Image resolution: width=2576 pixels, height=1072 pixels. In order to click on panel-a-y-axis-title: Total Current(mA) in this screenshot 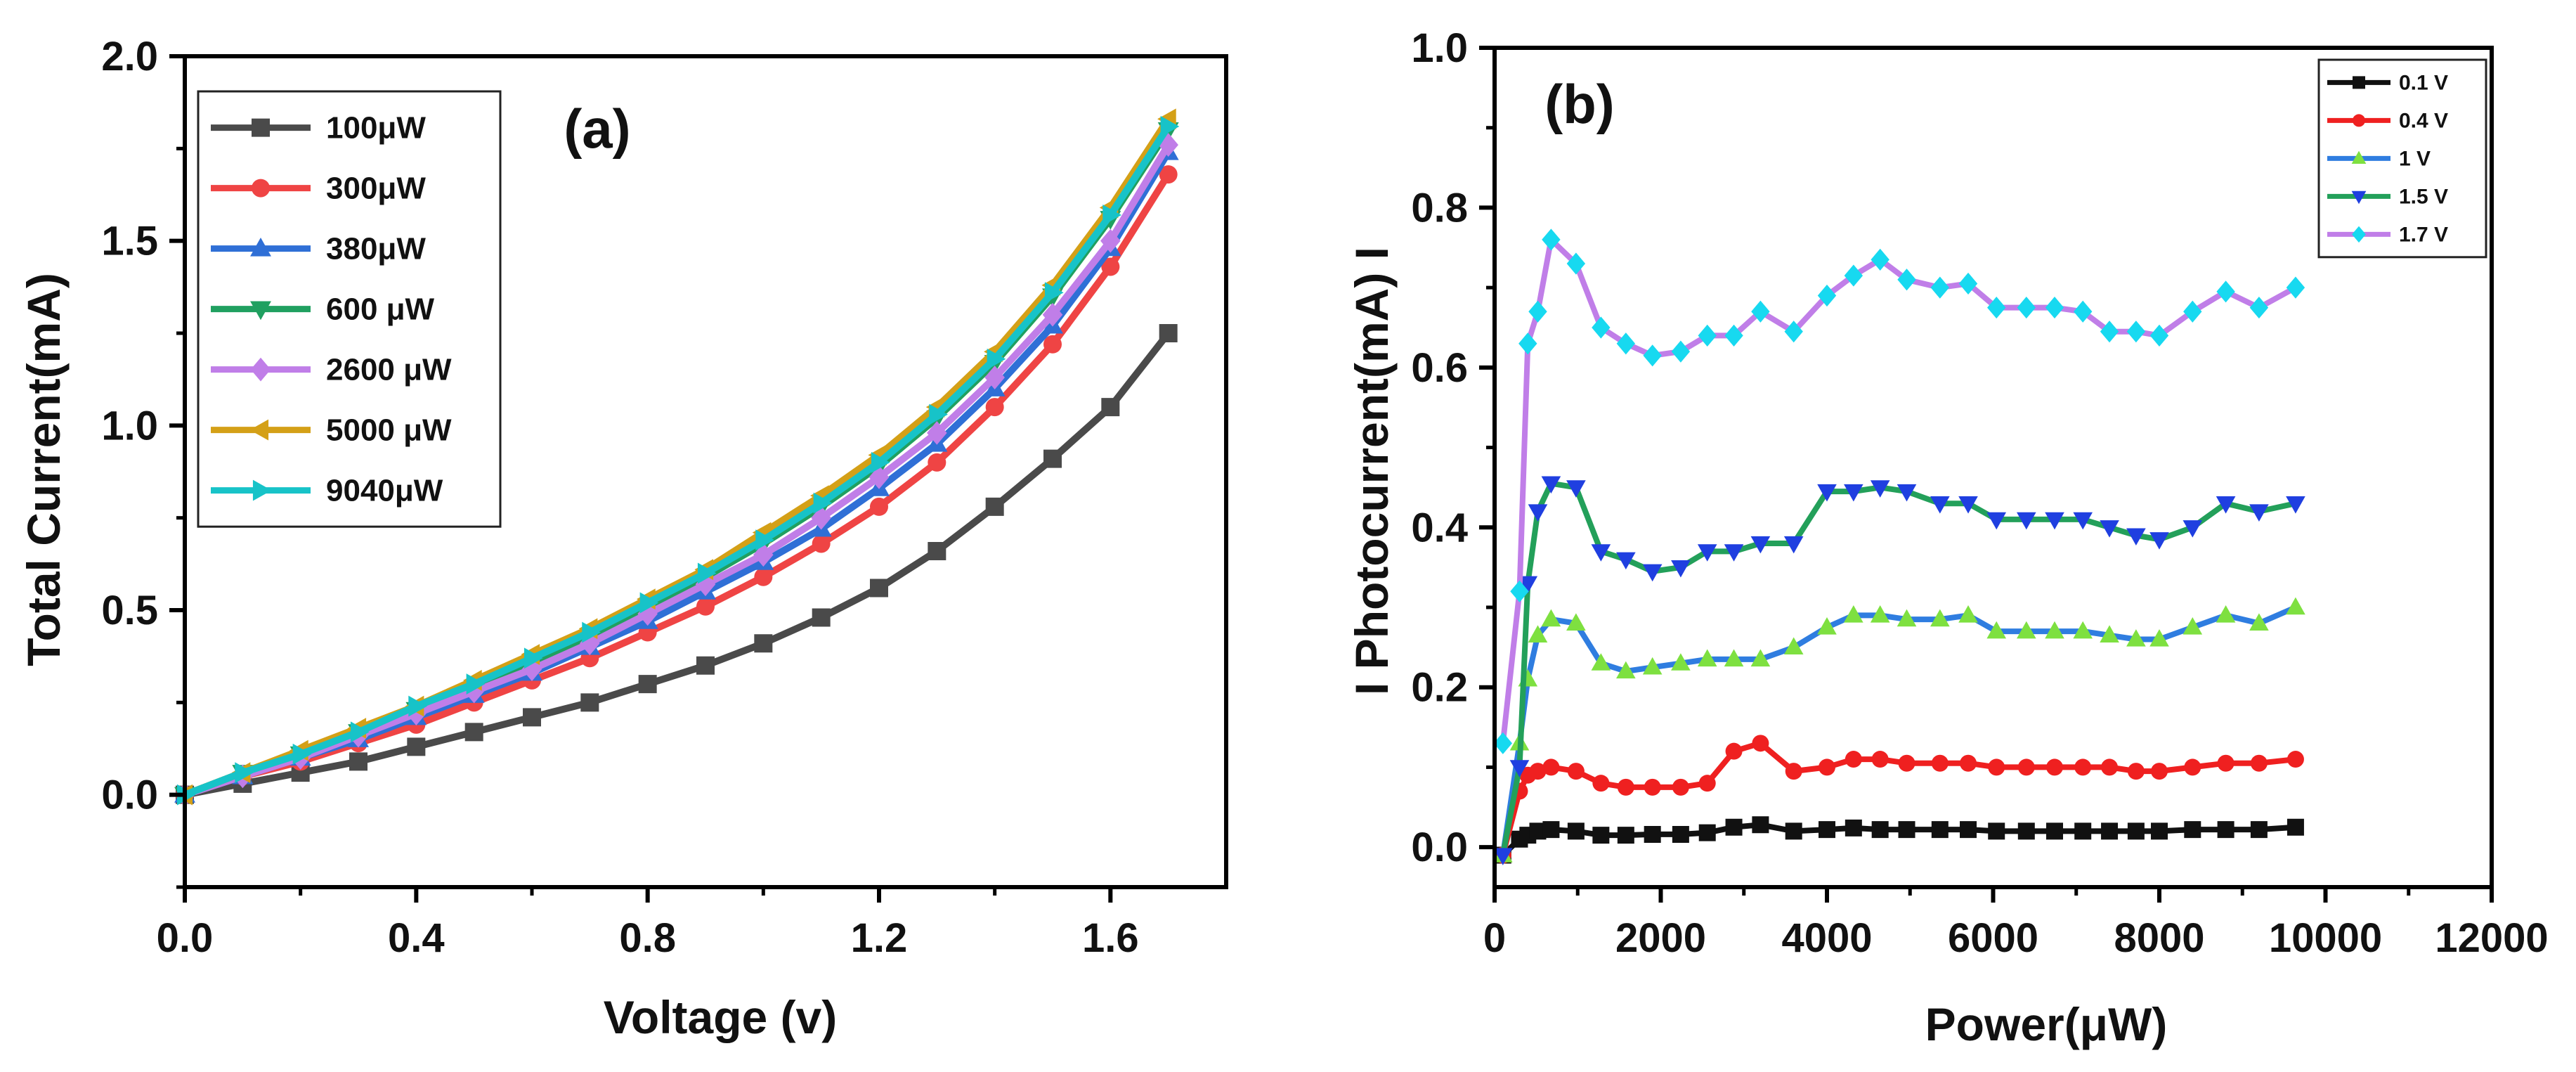, I will do `click(44, 469)`.